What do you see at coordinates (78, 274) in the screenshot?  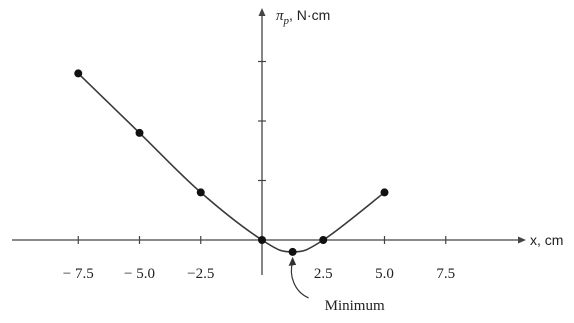 I see `x-tick-label: − 7.5` at bounding box center [78, 274].